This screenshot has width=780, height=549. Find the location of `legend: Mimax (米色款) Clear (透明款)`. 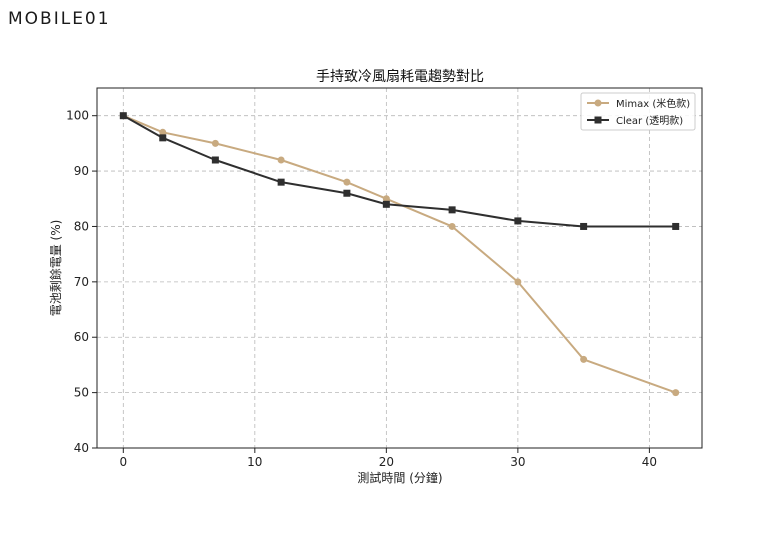

legend: Mimax (米色款) Clear (透明款) is located at coordinates (638, 111).